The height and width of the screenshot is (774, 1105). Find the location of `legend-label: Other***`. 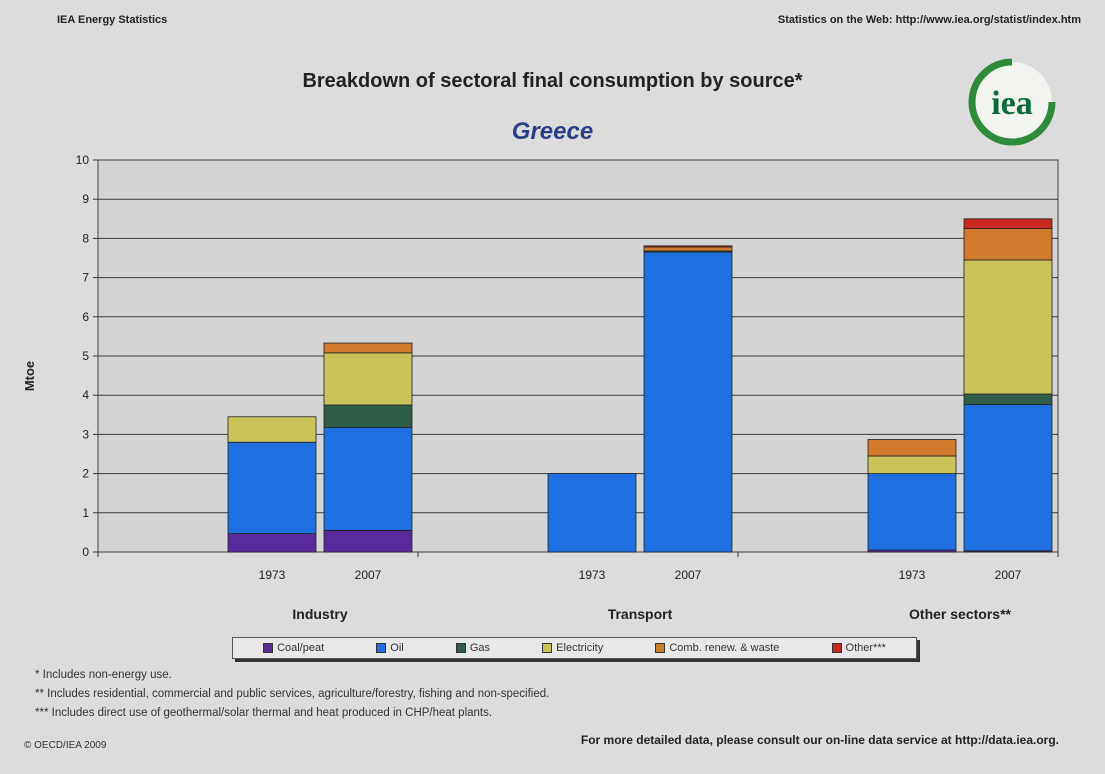

legend-label: Other*** is located at coordinates (865, 648).